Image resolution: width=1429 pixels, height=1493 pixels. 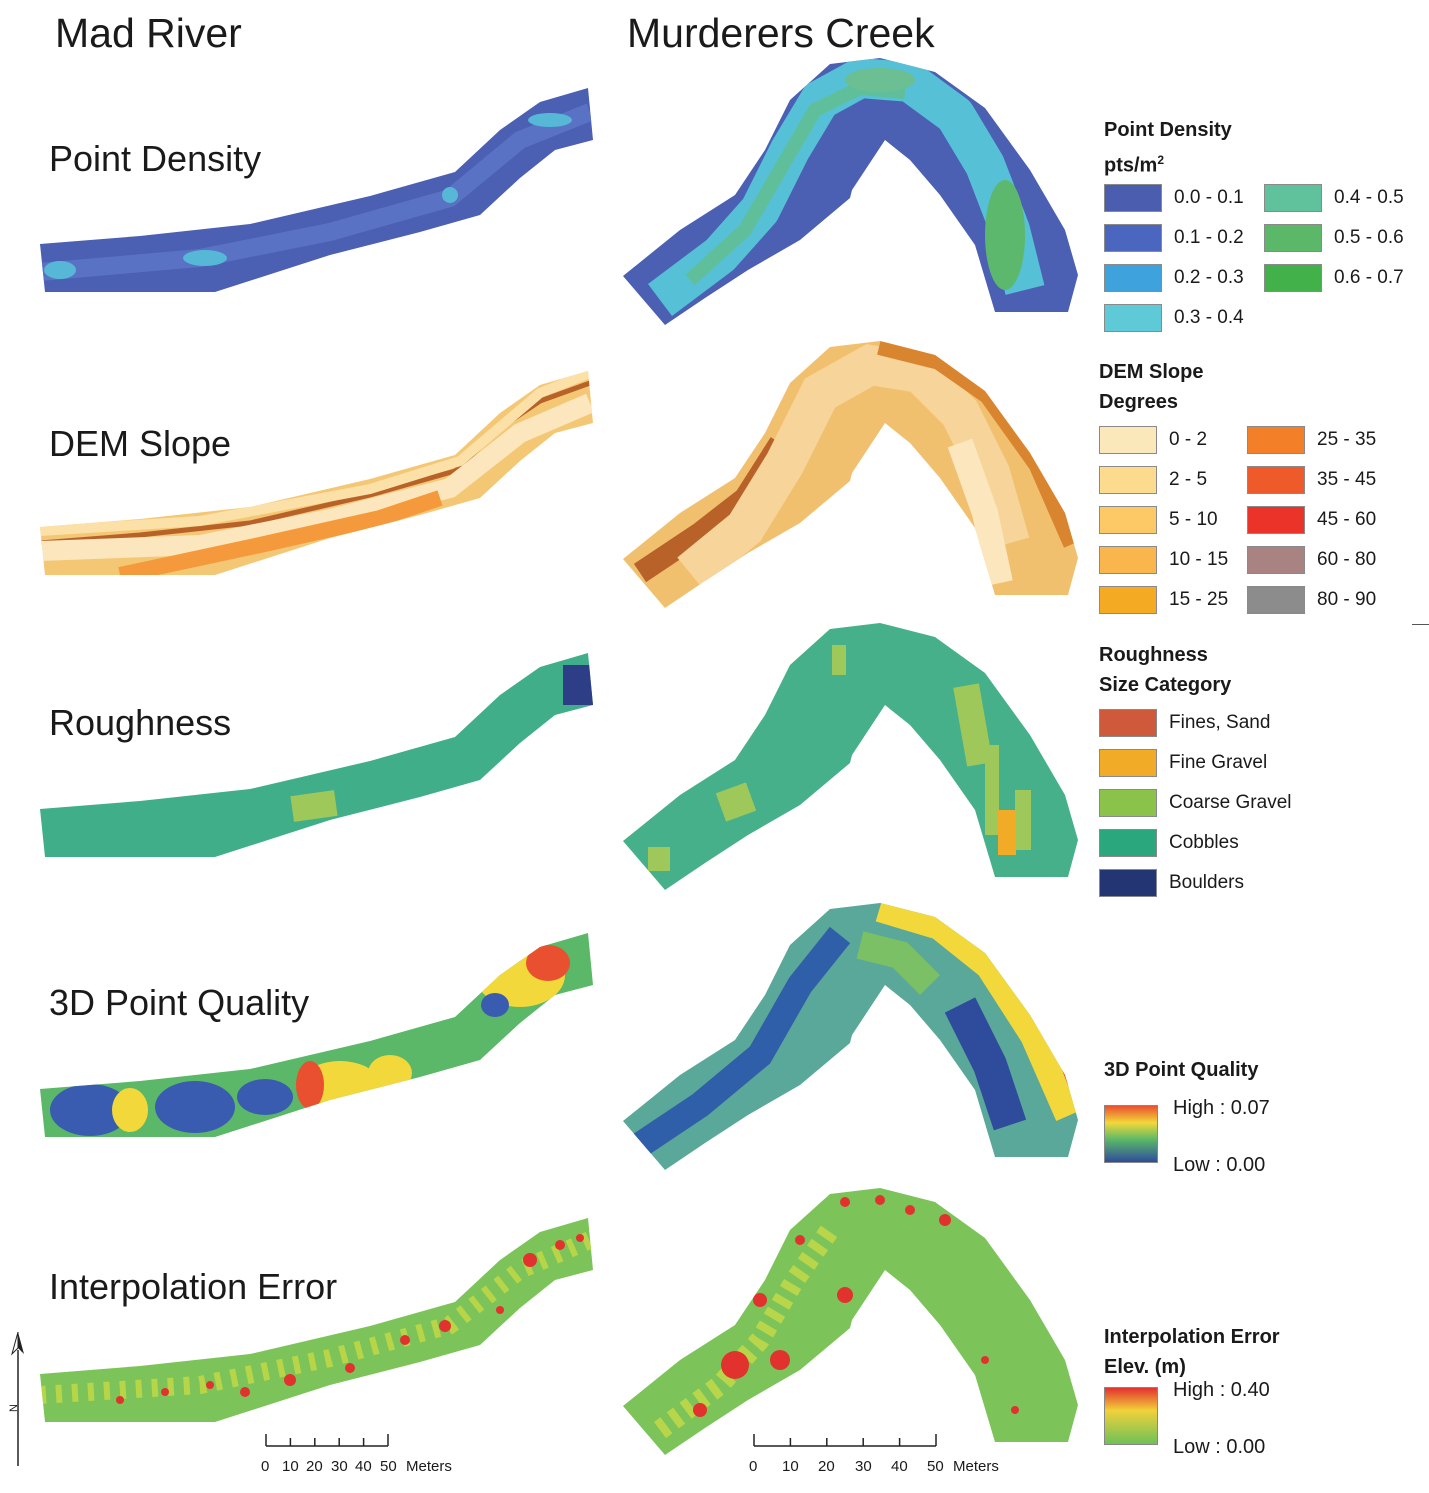 I want to click on legend-density-item: 0.2 - 0.3, so click(x=1174, y=278).